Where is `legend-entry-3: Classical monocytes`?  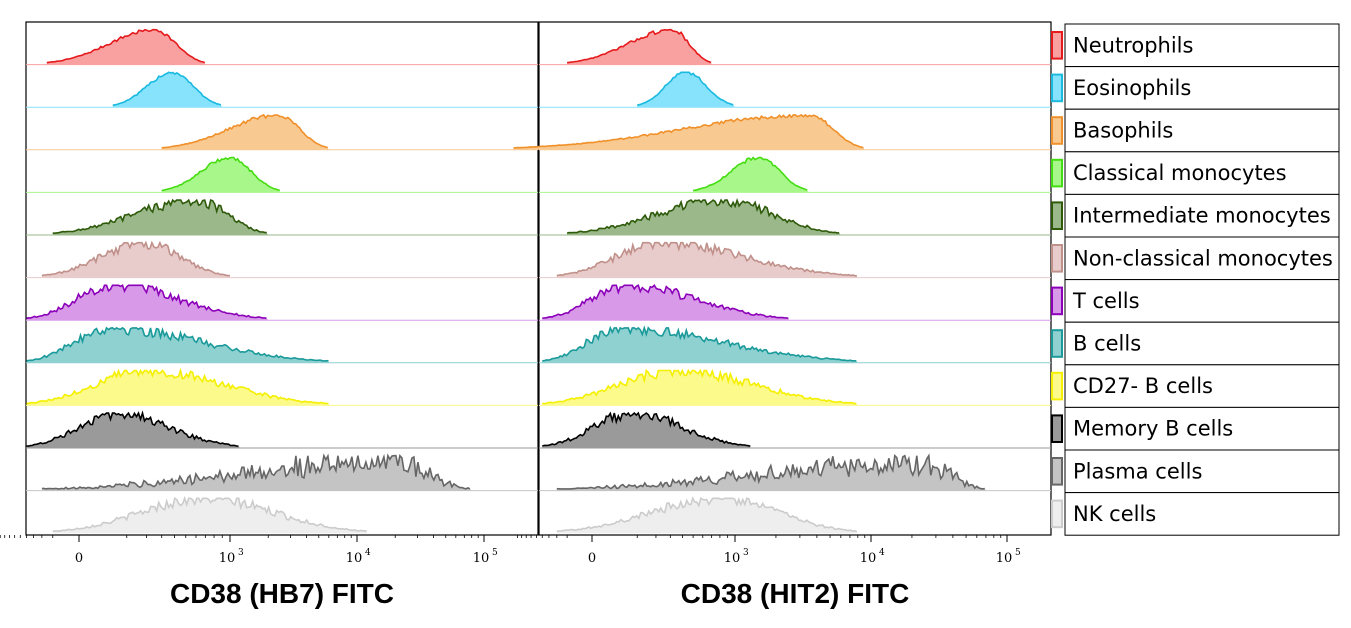
legend-entry-3: Classical monocytes is located at coordinates (1180, 173).